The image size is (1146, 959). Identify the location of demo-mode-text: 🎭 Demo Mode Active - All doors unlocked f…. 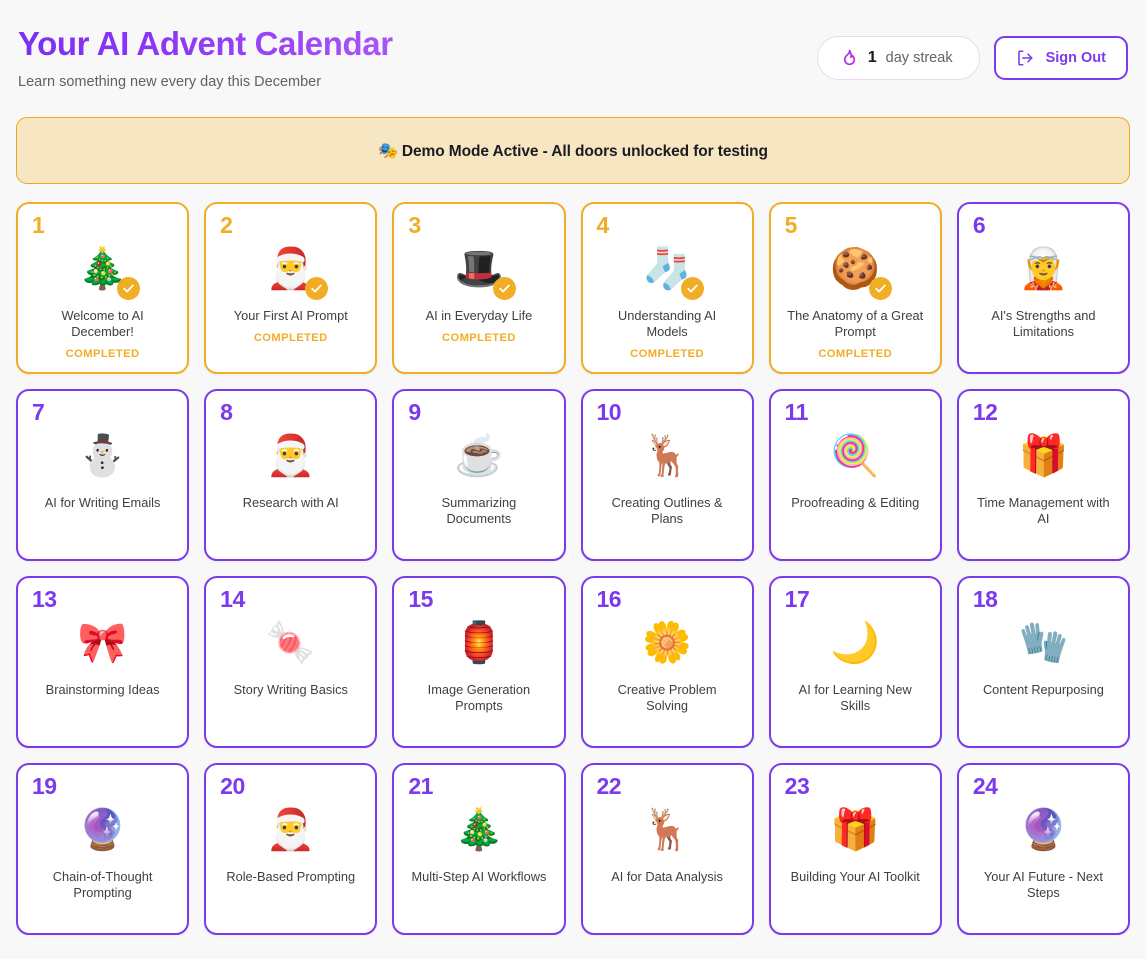
(573, 151).